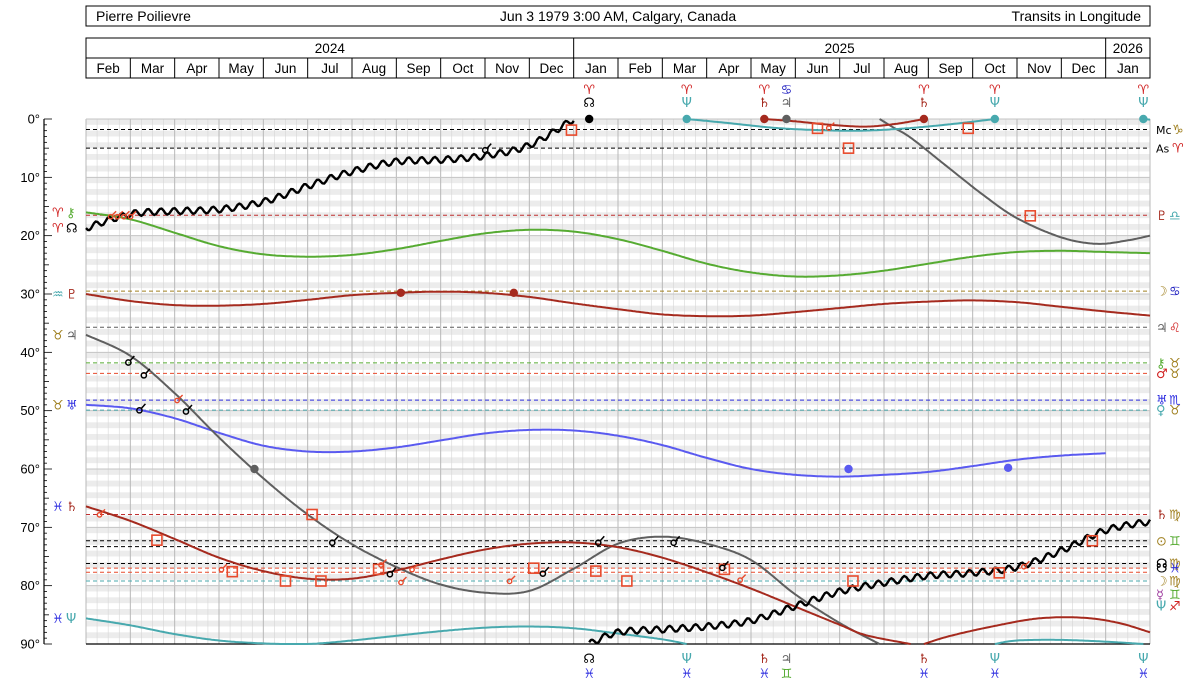 The width and height of the screenshot is (1200, 696). Describe the element at coordinates (1175, 607) in the screenshot. I see `natal-glyph: ♐` at that location.